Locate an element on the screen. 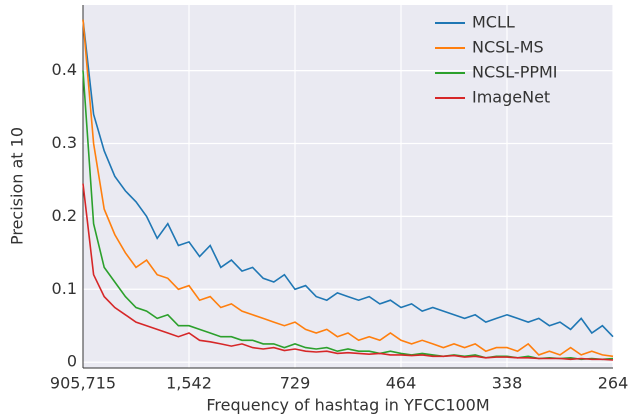 The height and width of the screenshot is (419, 642). y-axis-label: Precision at 10 is located at coordinates (17, 186).